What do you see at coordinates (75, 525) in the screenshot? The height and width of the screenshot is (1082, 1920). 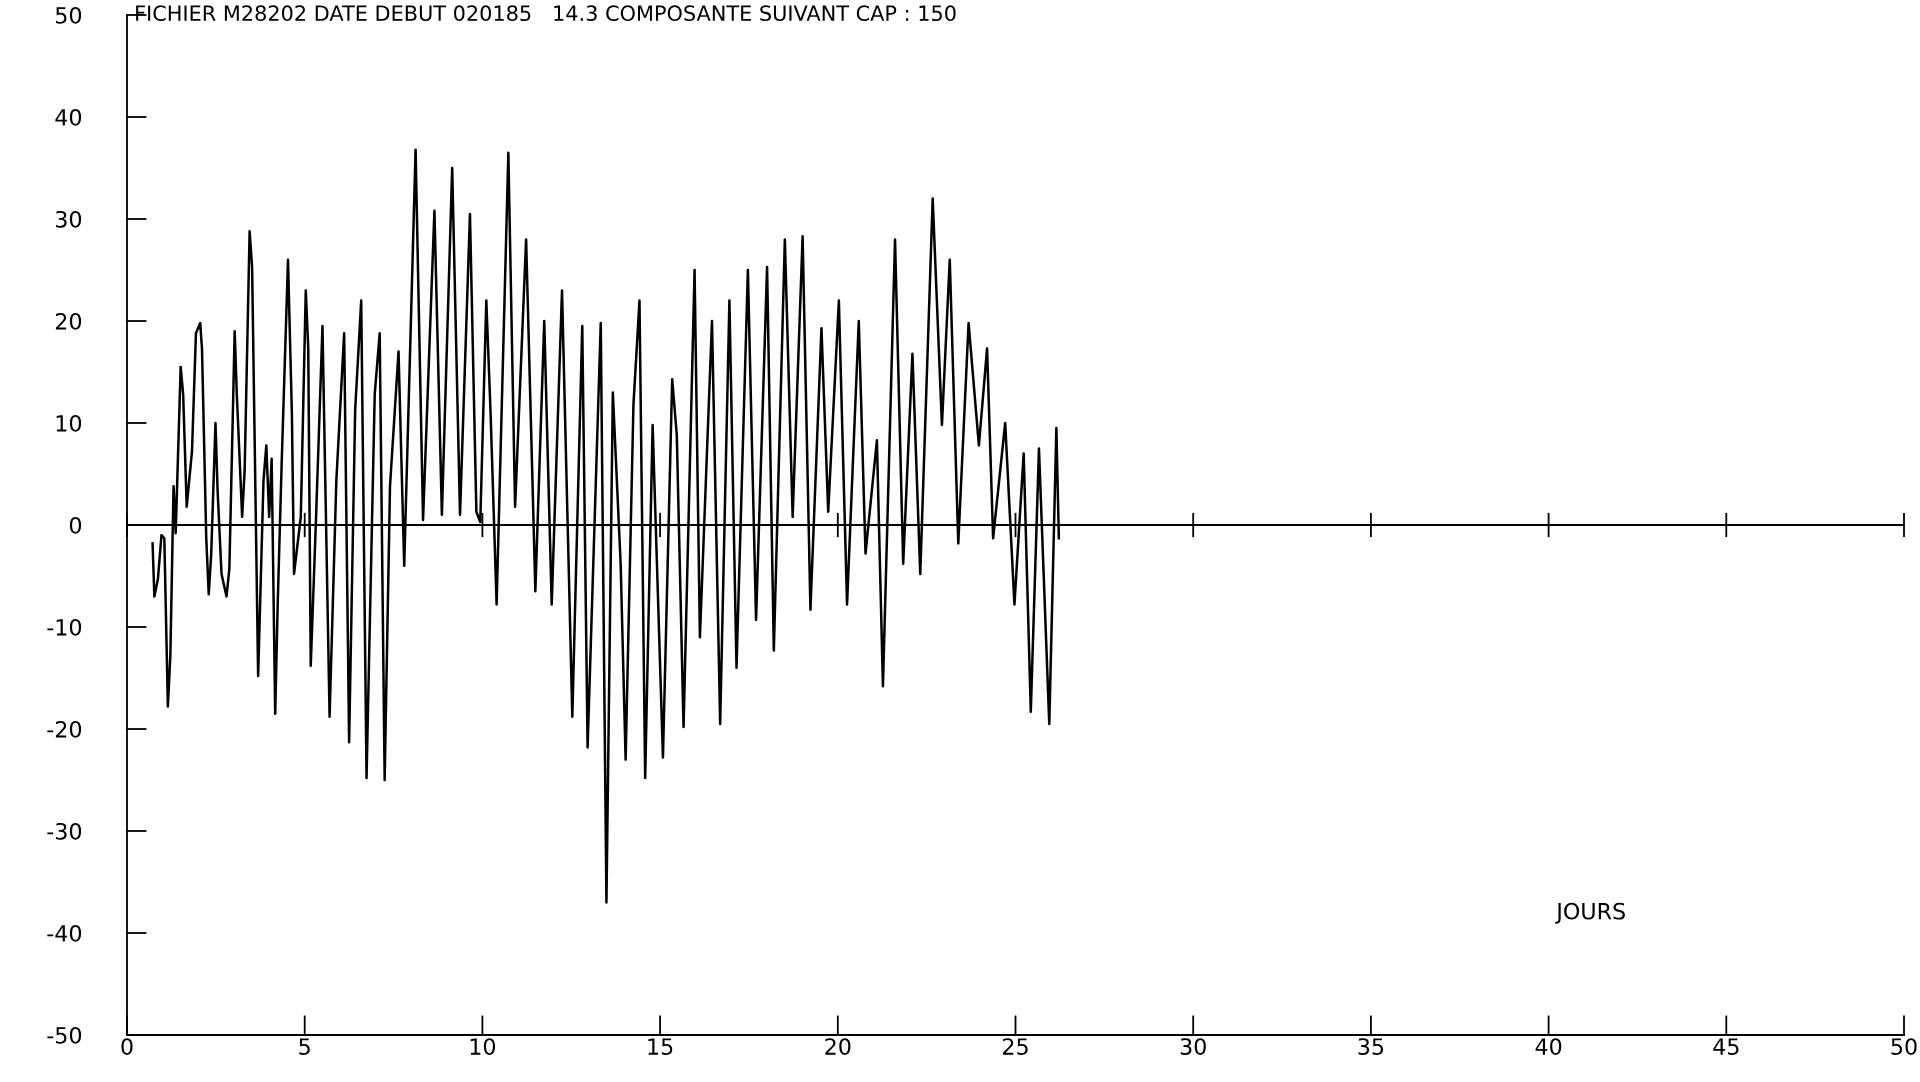 I see `y-tick-label: 0` at bounding box center [75, 525].